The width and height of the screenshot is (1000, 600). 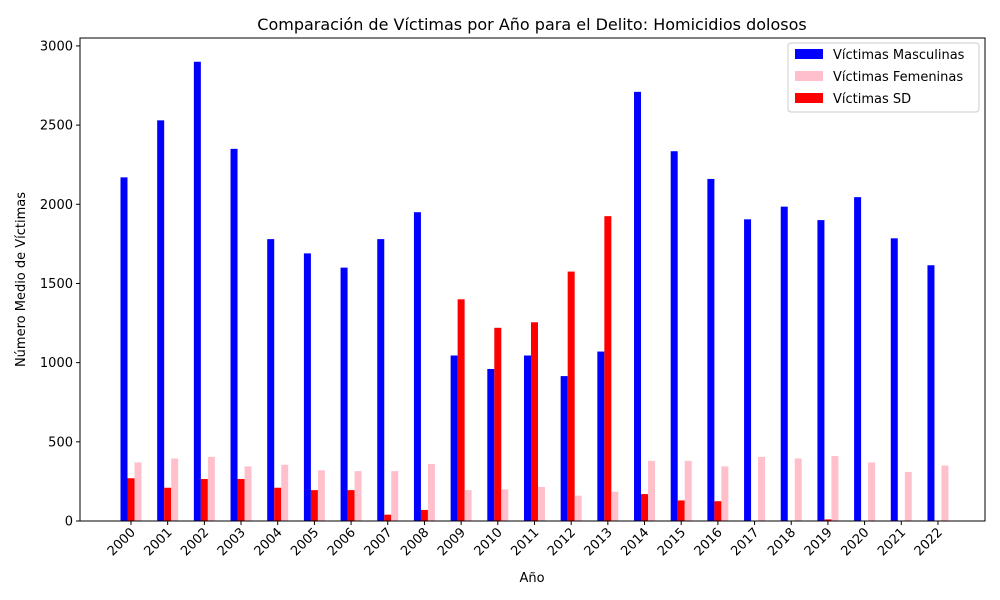 What do you see at coordinates (608, 368) in the screenshot?
I see `bar-sd-2013` at bounding box center [608, 368].